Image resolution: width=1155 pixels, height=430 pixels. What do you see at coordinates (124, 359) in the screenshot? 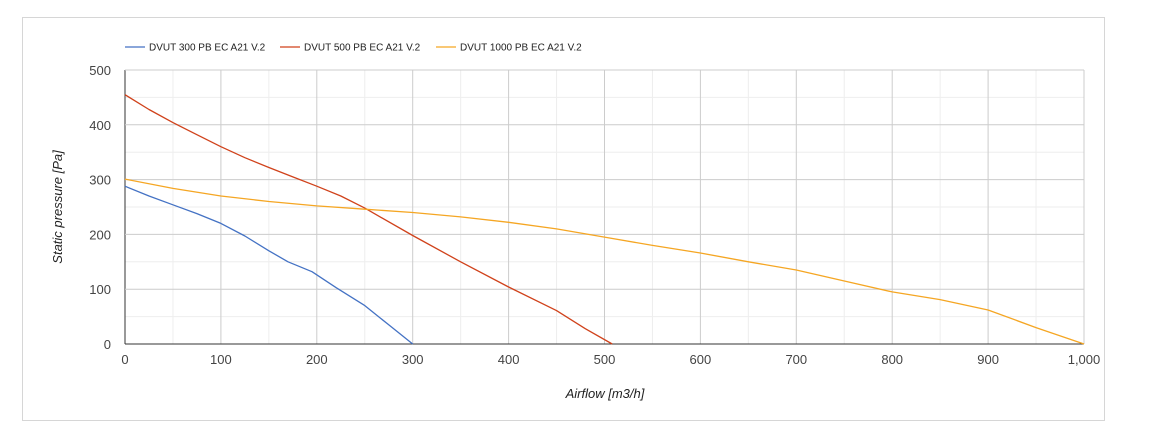
I see `x-tick-label: 0` at bounding box center [124, 359].